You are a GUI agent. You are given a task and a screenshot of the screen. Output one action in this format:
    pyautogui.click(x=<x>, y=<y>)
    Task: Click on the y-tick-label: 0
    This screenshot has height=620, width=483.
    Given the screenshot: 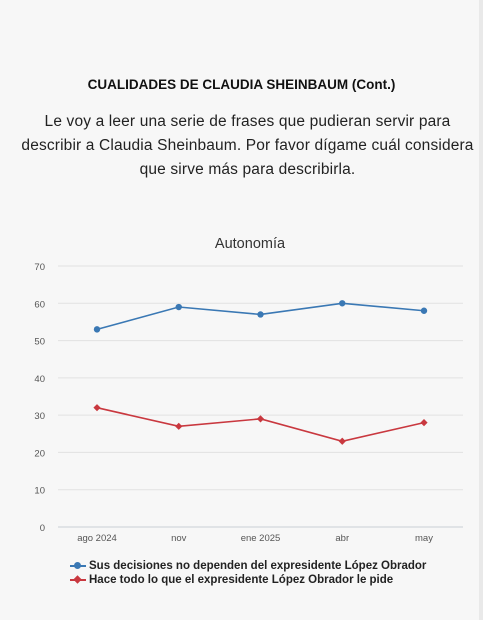 What is the action you would take?
    pyautogui.click(x=42, y=528)
    